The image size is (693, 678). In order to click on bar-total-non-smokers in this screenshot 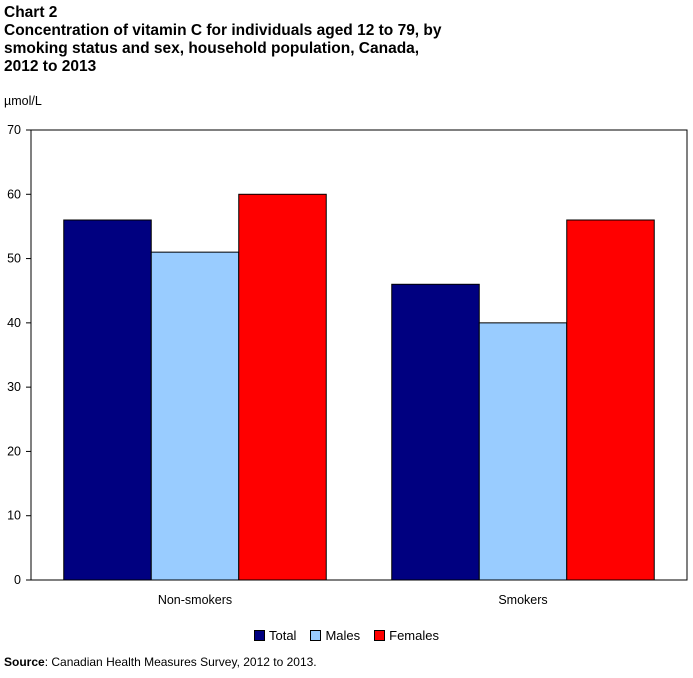, I will do `click(107, 400)`.